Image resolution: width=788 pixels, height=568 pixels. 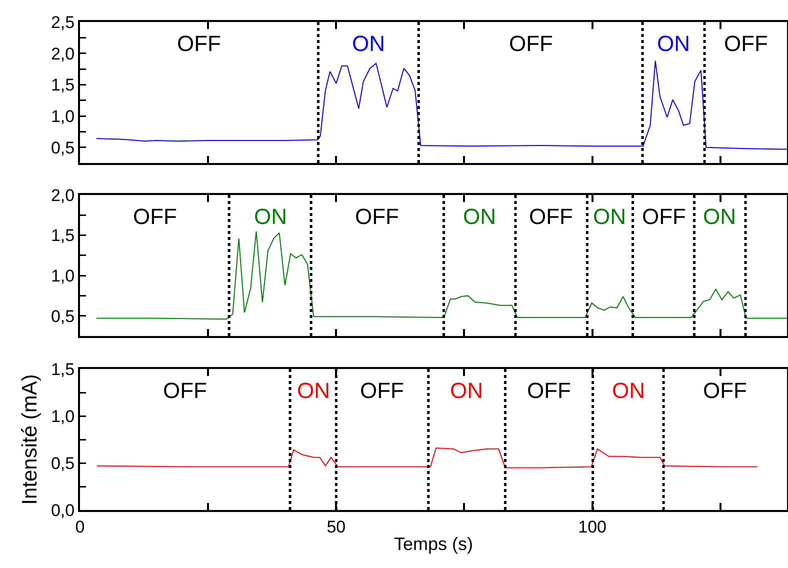 What do you see at coordinates (592, 526) in the screenshot?
I see `x-tick-label: 100` at bounding box center [592, 526].